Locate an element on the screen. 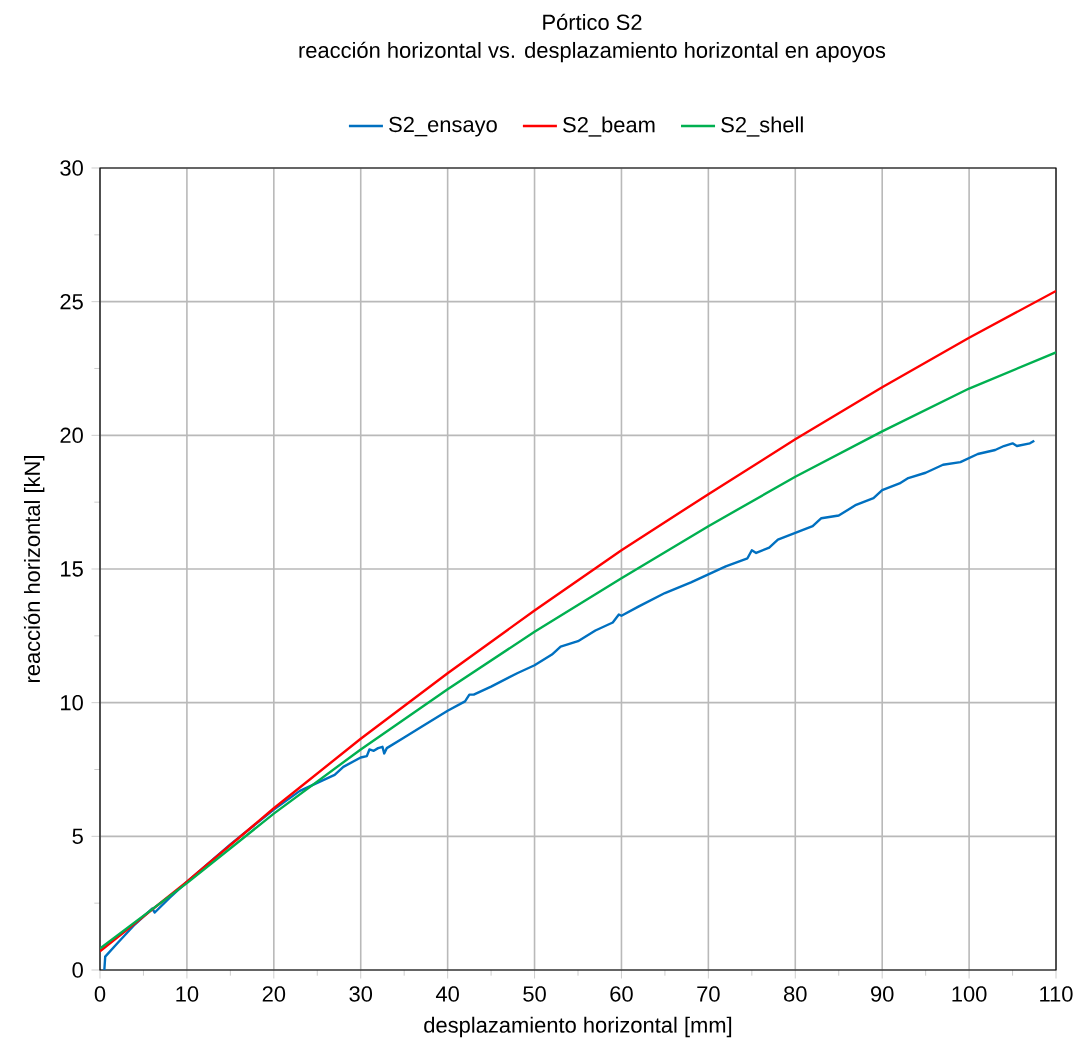 Image resolution: width=1085 pixels, height=1062 pixels. x-axis-title: desplazamiento horizontal [mm] is located at coordinates (578, 1027).